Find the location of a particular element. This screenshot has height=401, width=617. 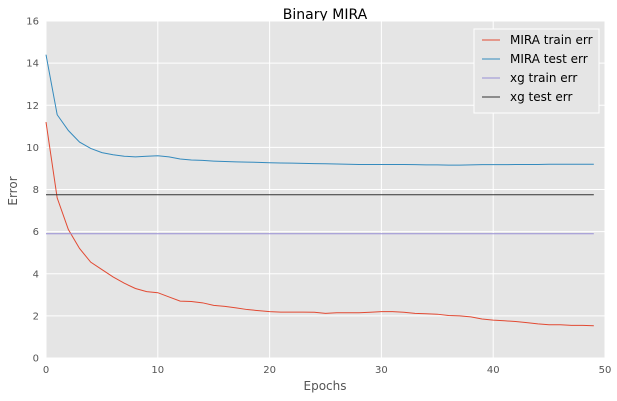

y-tick-label: 10 is located at coordinates (32, 148).